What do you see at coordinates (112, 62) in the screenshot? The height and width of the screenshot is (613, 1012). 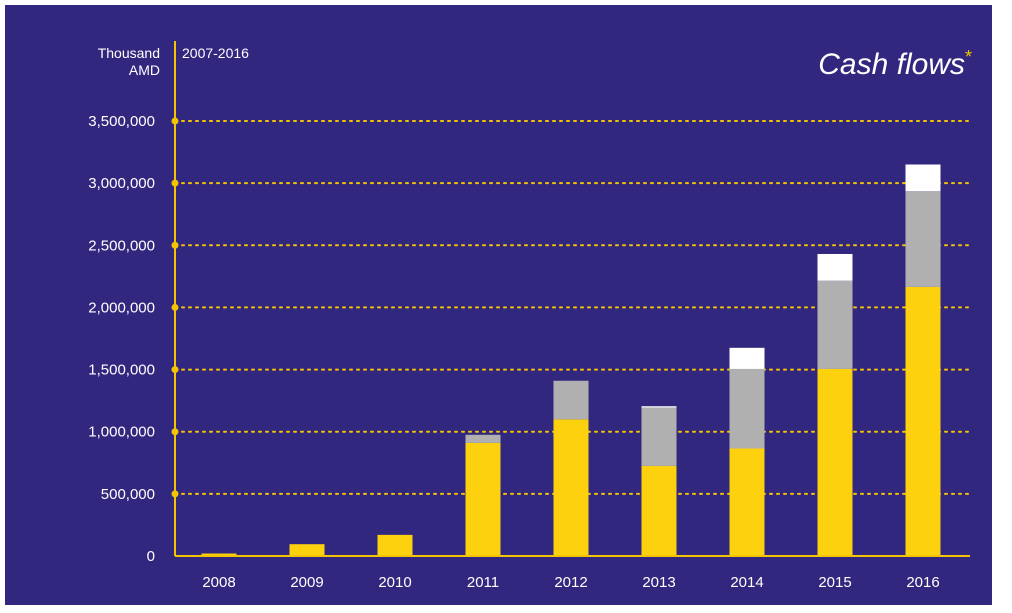 I see `y-axis-unit-label: Thousand AMD` at bounding box center [112, 62].